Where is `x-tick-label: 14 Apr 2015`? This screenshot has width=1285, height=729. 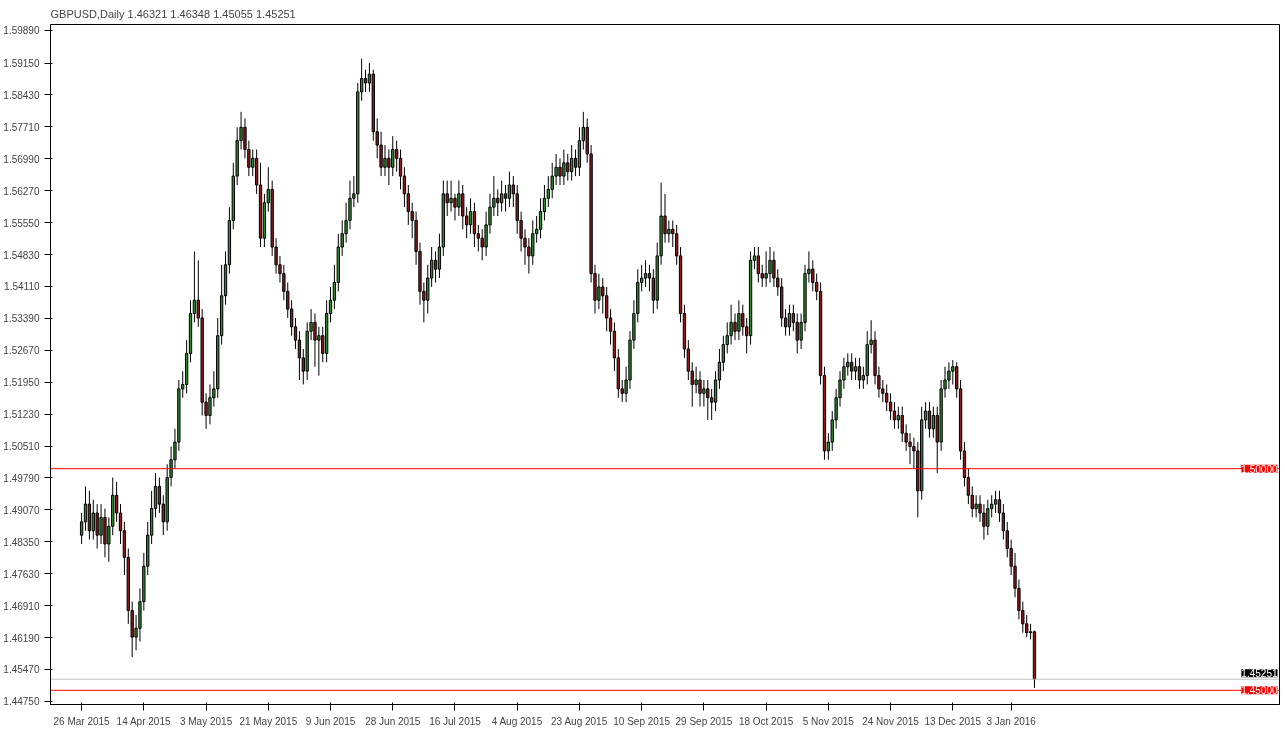 x-tick-label: 14 Apr 2015 is located at coordinates (143, 721).